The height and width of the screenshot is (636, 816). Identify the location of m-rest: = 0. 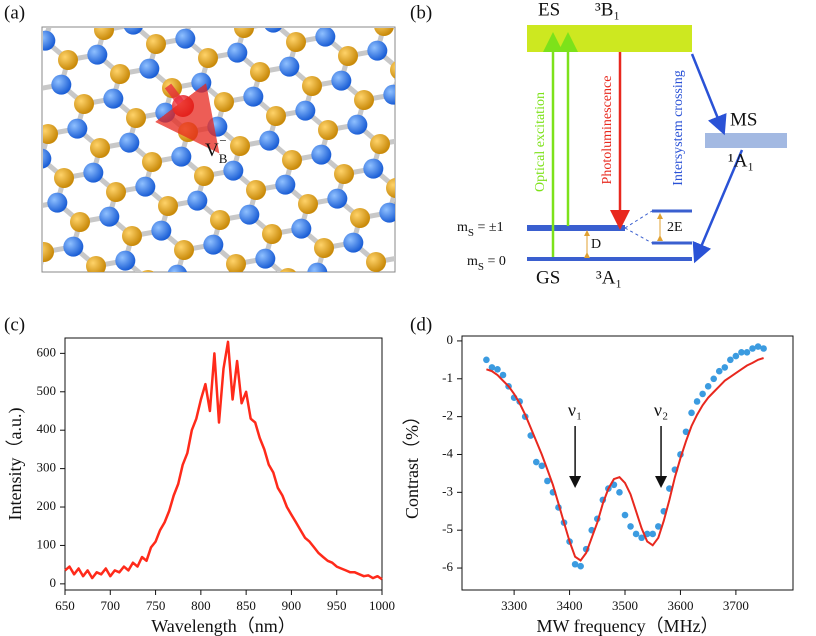
(495, 261).